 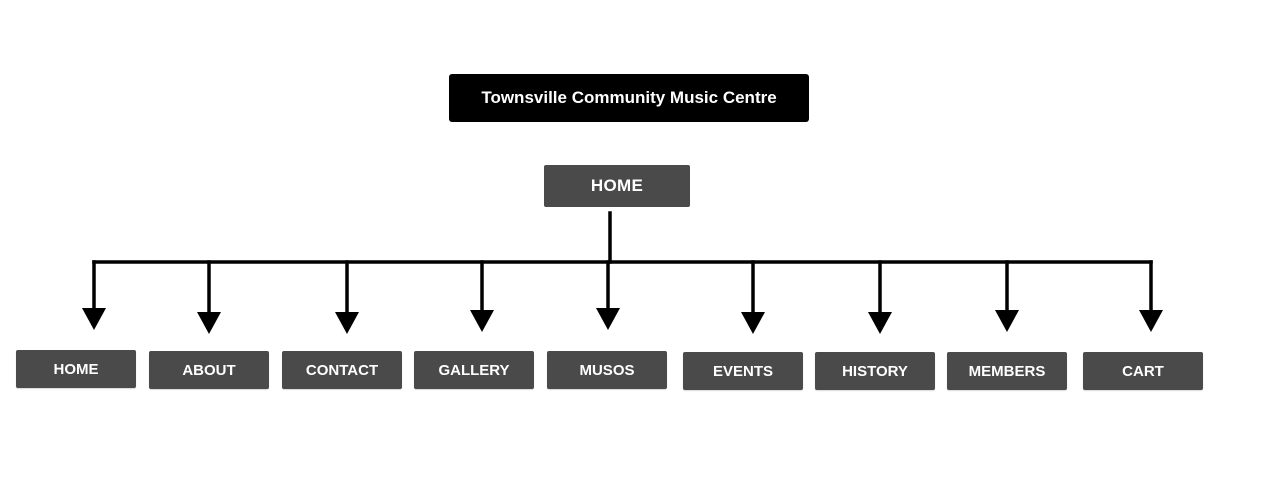 I want to click on arrow-head-history, so click(x=880, y=323).